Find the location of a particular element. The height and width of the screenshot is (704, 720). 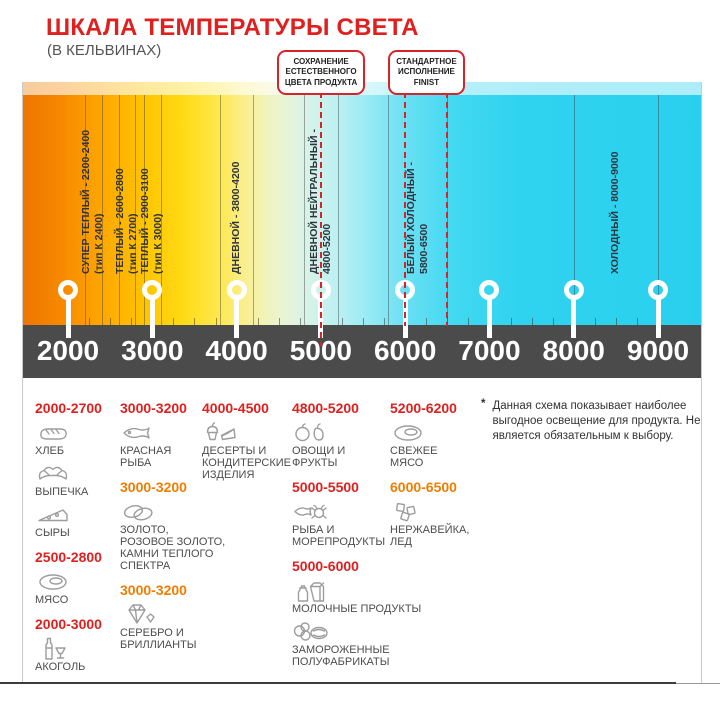

item-label: СЕРЕБРО И БРИЛЛИАНТЫ is located at coordinates (158, 639).